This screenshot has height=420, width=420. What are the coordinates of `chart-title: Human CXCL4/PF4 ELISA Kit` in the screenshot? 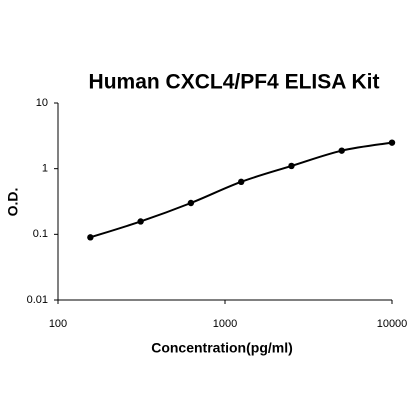 It's located at (234, 82).